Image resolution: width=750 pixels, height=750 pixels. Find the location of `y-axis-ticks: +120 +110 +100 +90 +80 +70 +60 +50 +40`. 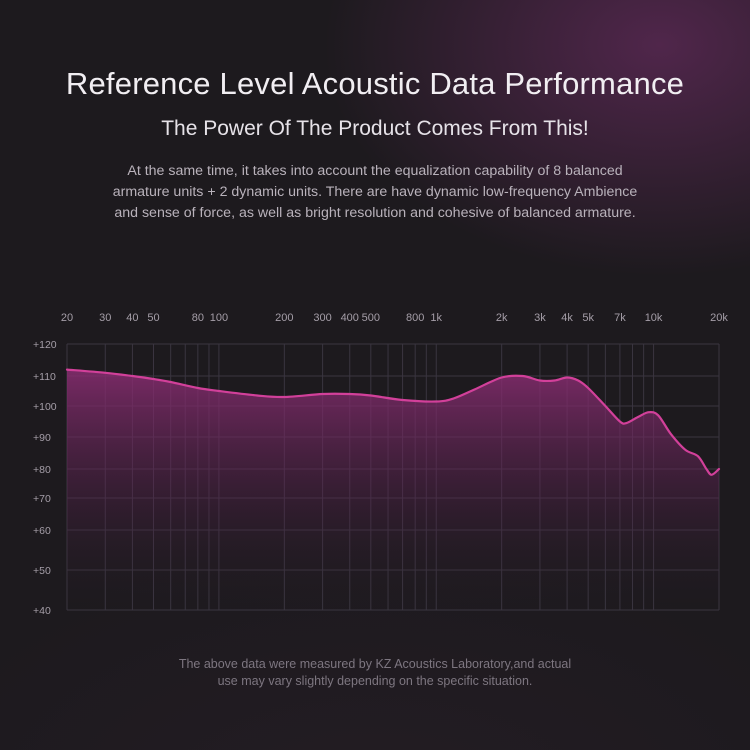

y-axis-ticks: +120 +110 +100 +90 +80 +70 +60 +50 +40 is located at coordinates (45, 478).